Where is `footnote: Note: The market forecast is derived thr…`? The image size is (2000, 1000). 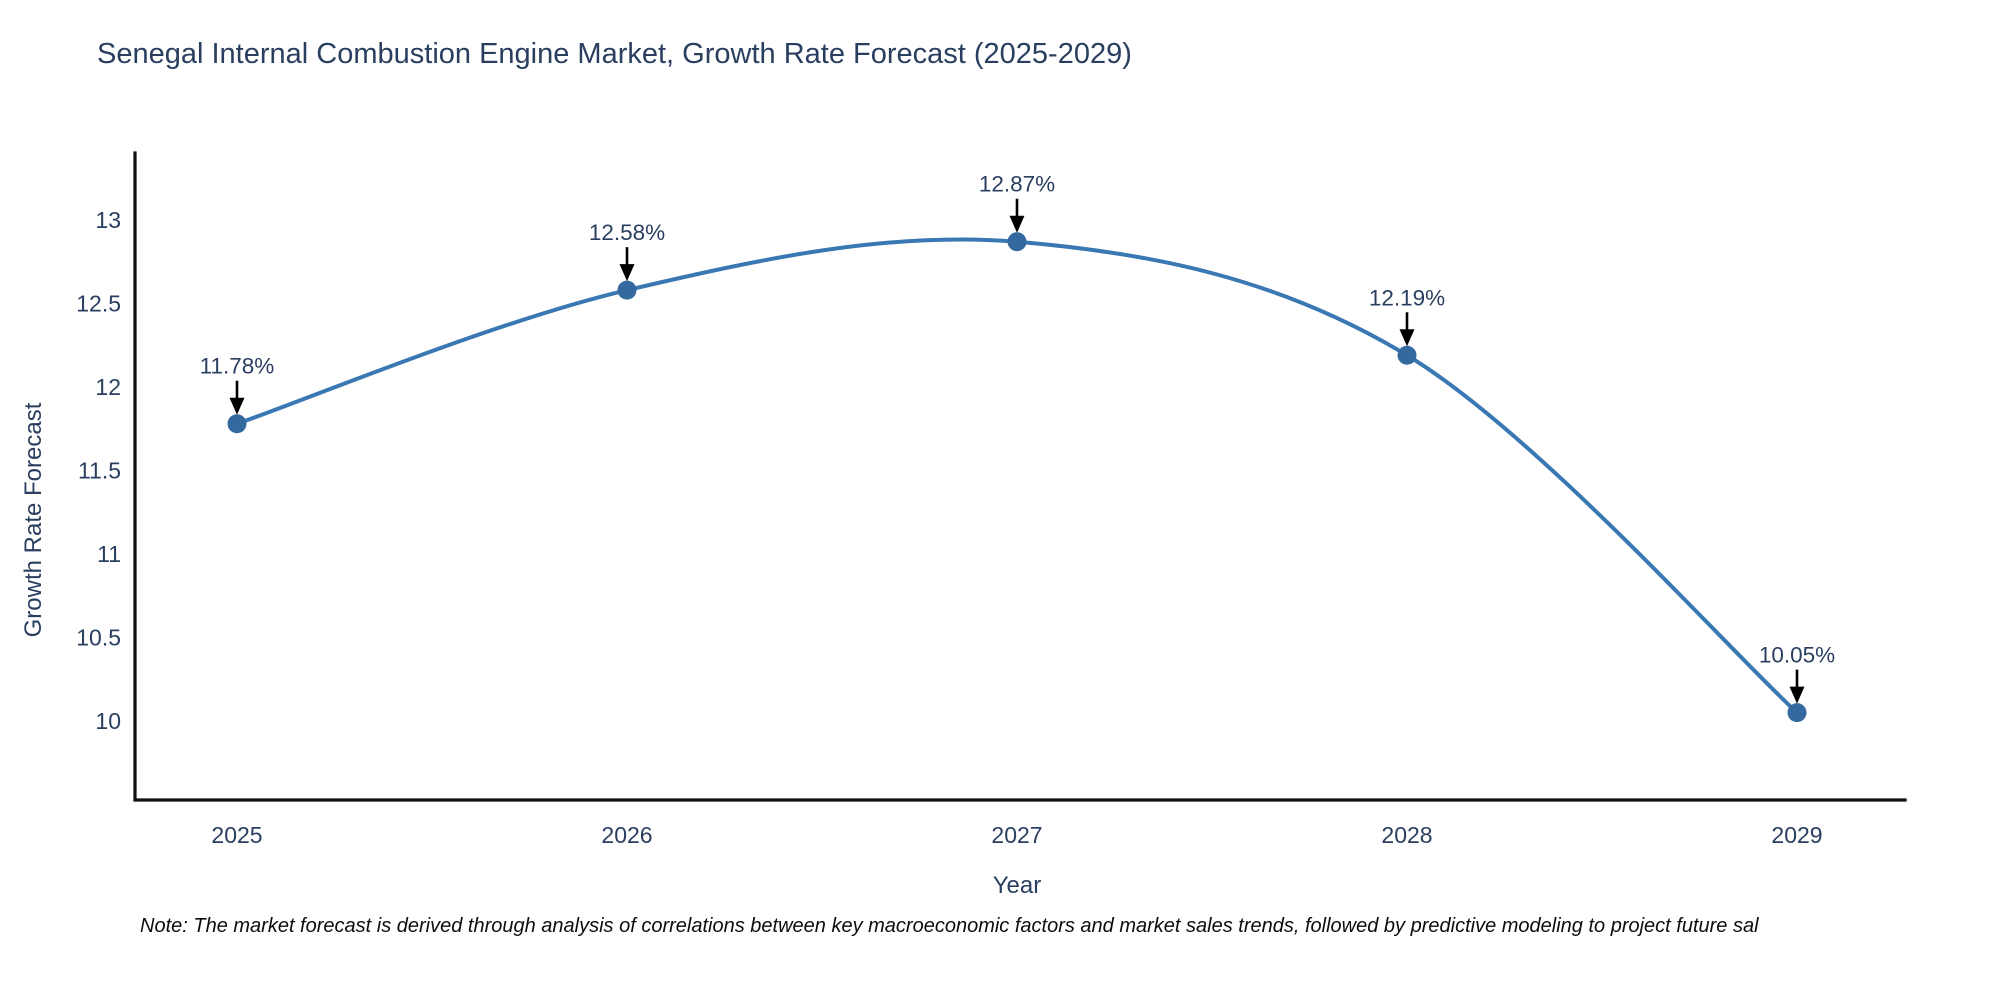 footnote: Note: The market forecast is derived thr… is located at coordinates (949, 926).